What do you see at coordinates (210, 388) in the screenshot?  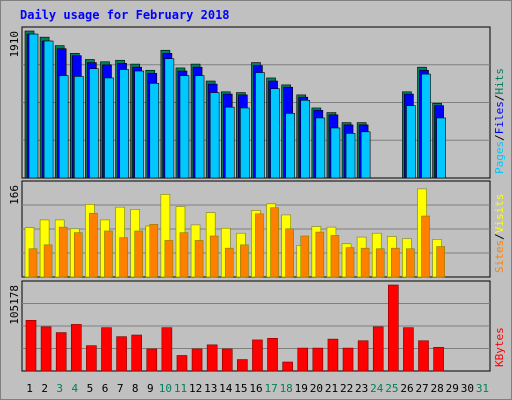 I see `x-tick-day-13: 13` at bounding box center [210, 388].